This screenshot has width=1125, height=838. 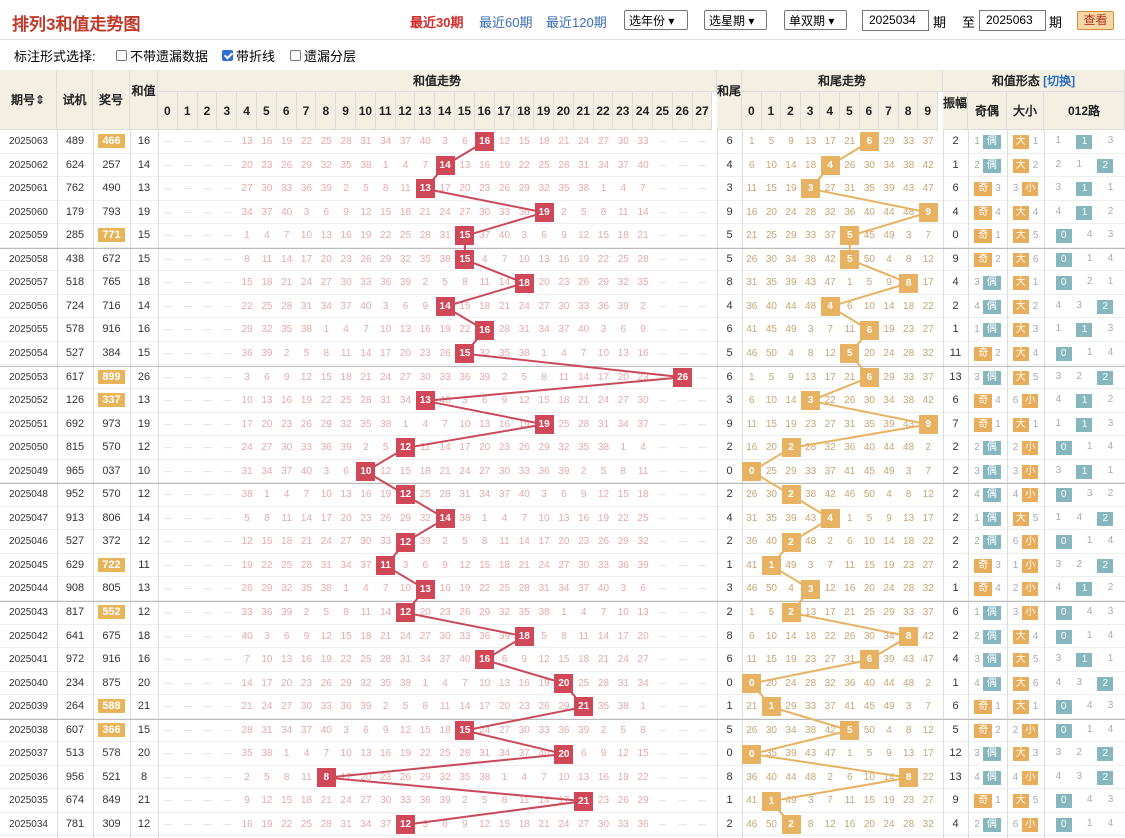 I want to click on tail-miss-cell: 19, so click(x=889, y=330).